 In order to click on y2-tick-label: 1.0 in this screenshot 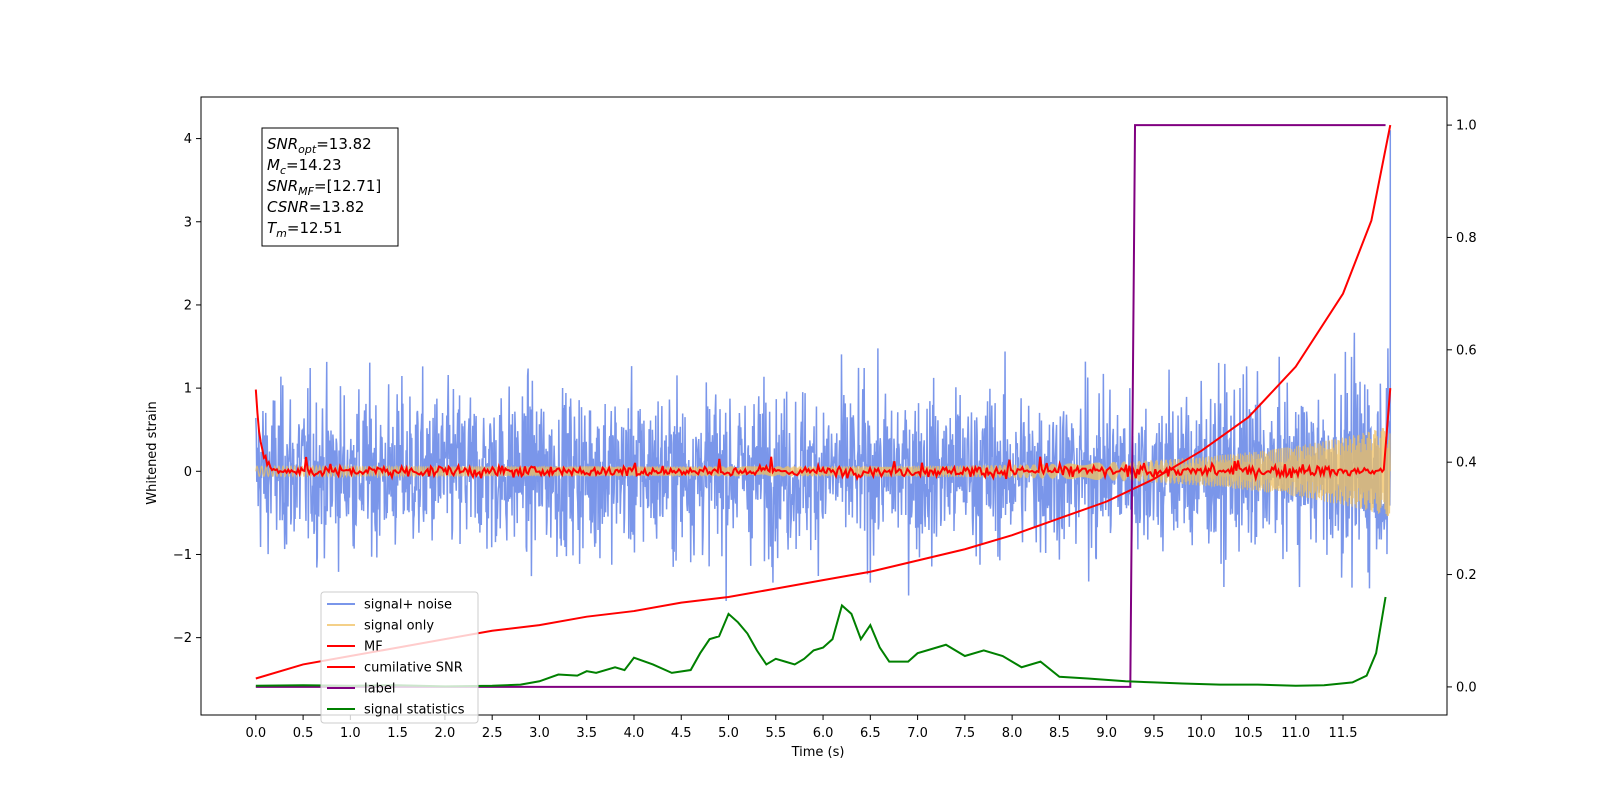, I will do `click(1466, 126)`.